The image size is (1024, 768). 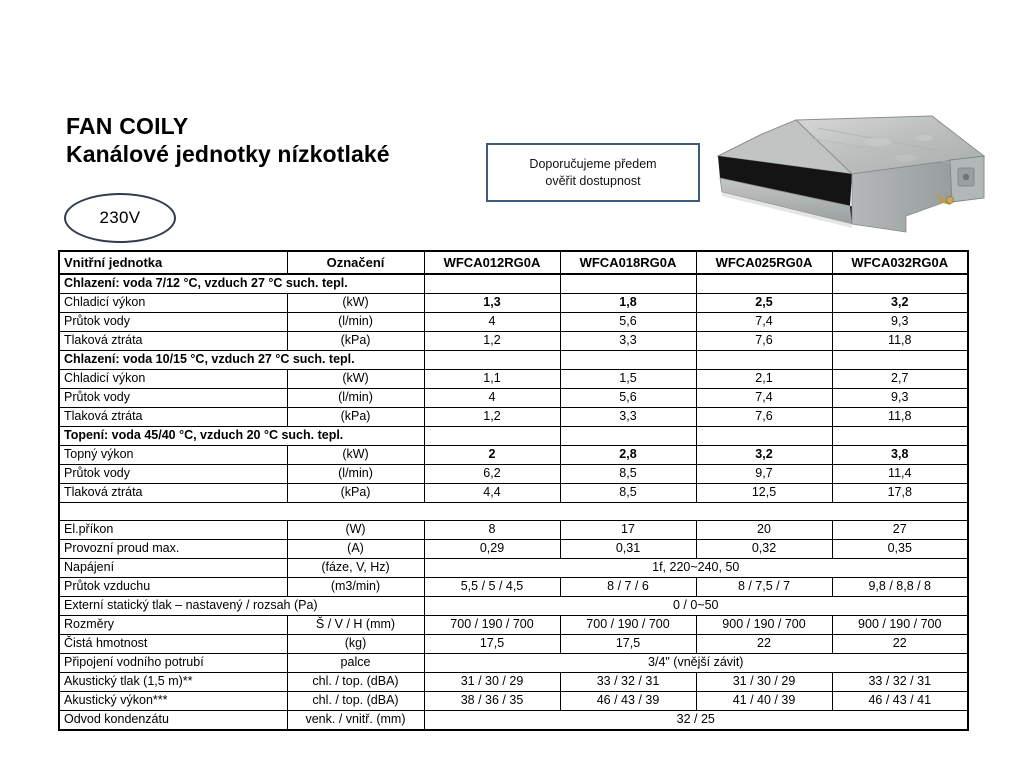 What do you see at coordinates (900, 455) in the screenshot?
I see `row-value: 3,8` at bounding box center [900, 455].